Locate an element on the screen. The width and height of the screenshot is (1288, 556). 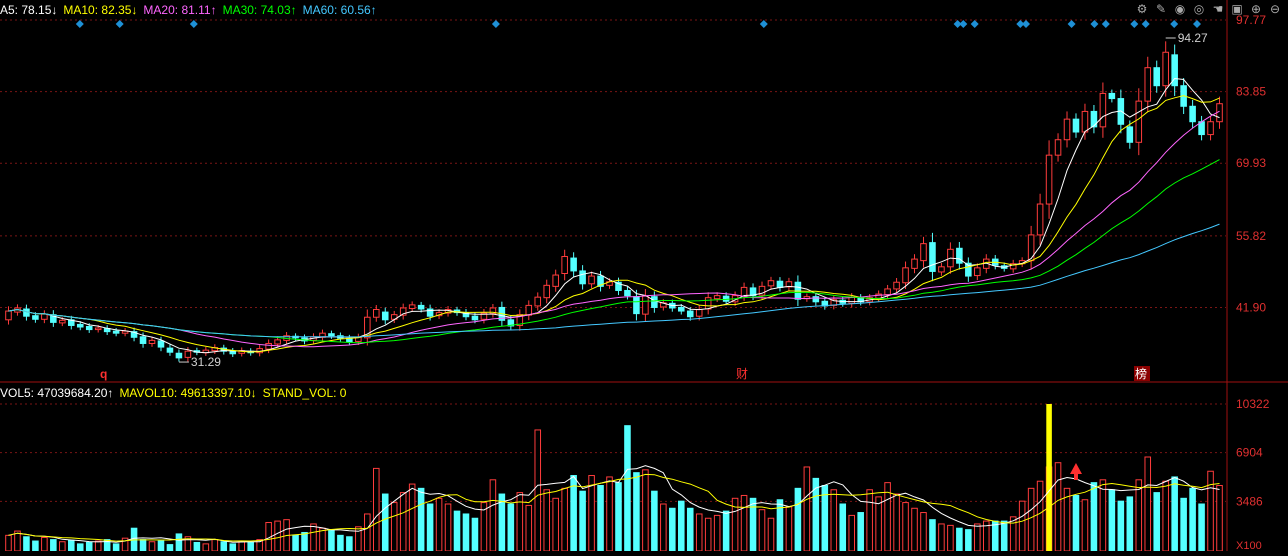
lock-icon: ▣ is located at coordinates (1237, 9).